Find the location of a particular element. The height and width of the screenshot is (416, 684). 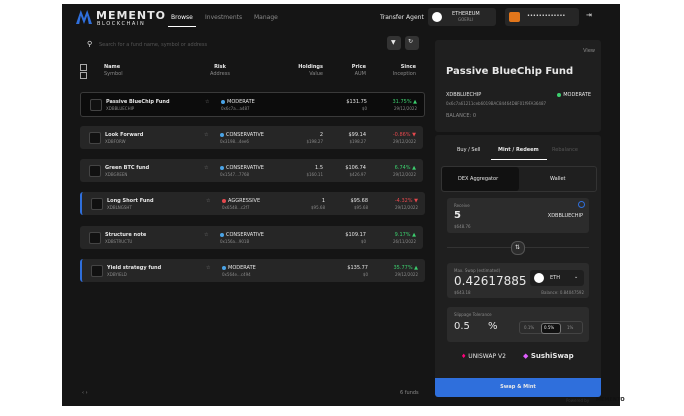

detail-title: Passive BlueChip Fund is located at coordinates (510, 71).